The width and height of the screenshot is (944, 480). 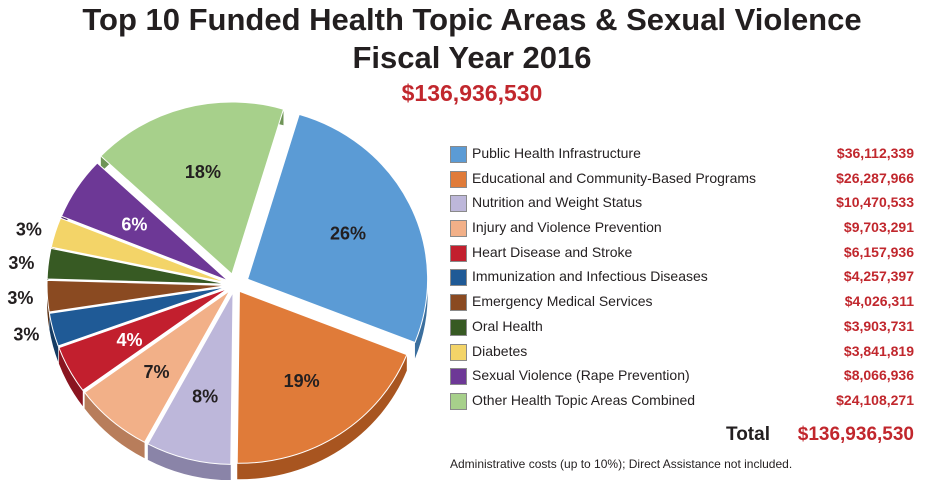 I want to click on total-value: $136,936,530, so click(x=855, y=434).